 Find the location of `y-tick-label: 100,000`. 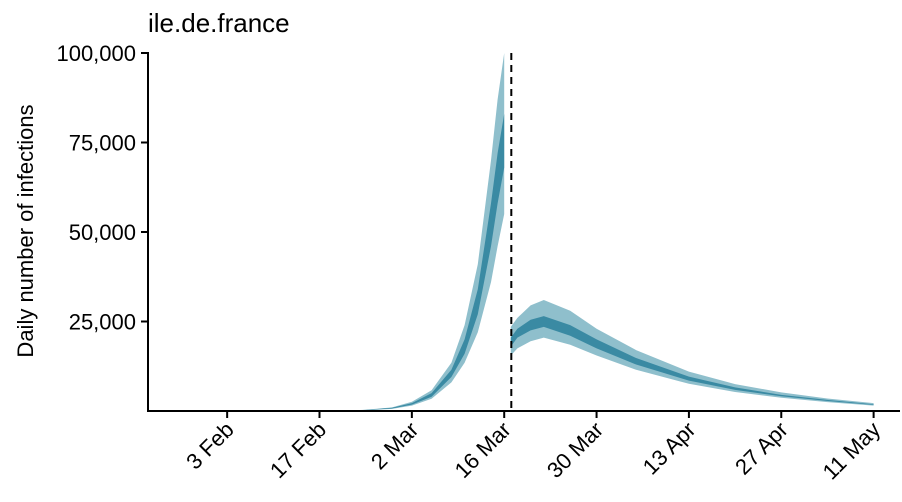

y-tick-label: 100,000 is located at coordinates (96, 53).